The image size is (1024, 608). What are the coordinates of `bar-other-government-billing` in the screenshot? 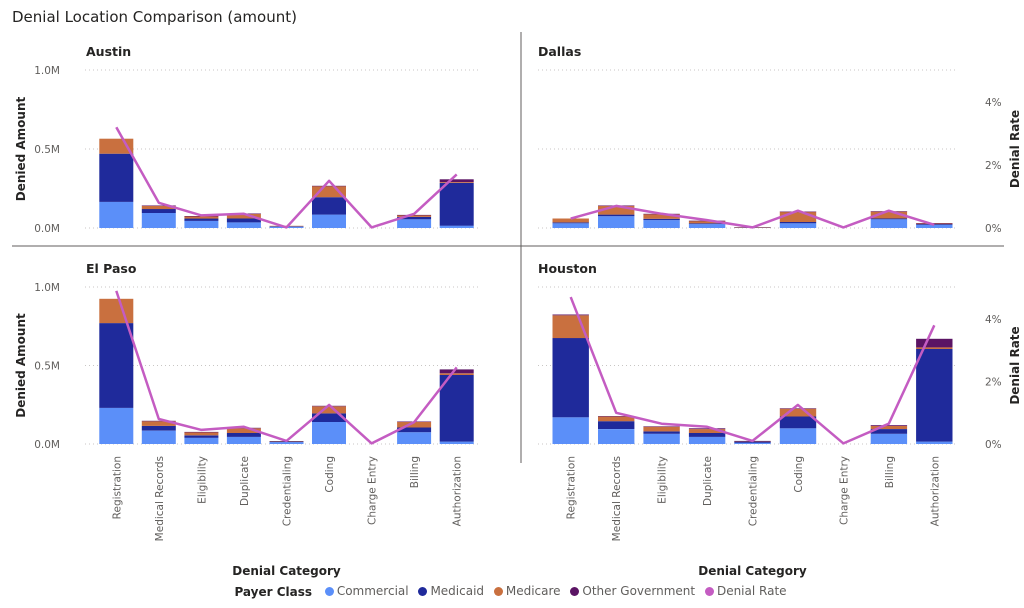 It's located at (889, 425).